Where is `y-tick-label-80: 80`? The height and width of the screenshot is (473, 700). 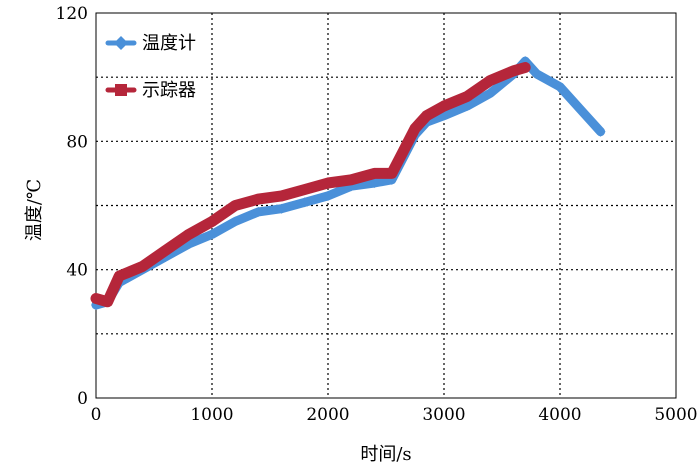 y-tick-label-80: 80 is located at coordinates (77, 142).